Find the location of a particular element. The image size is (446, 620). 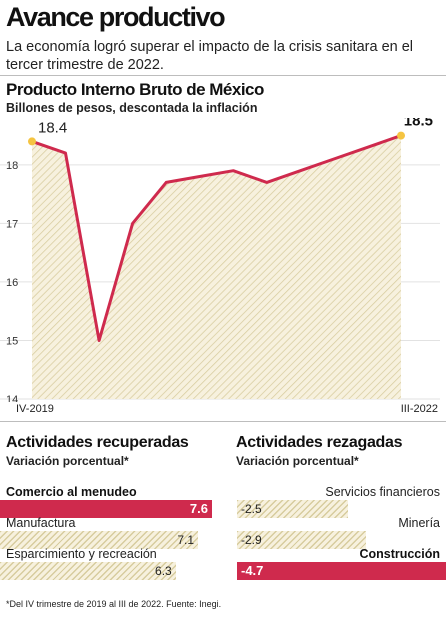

category-label: Esparcimiento y recreación is located at coordinates (81, 554).